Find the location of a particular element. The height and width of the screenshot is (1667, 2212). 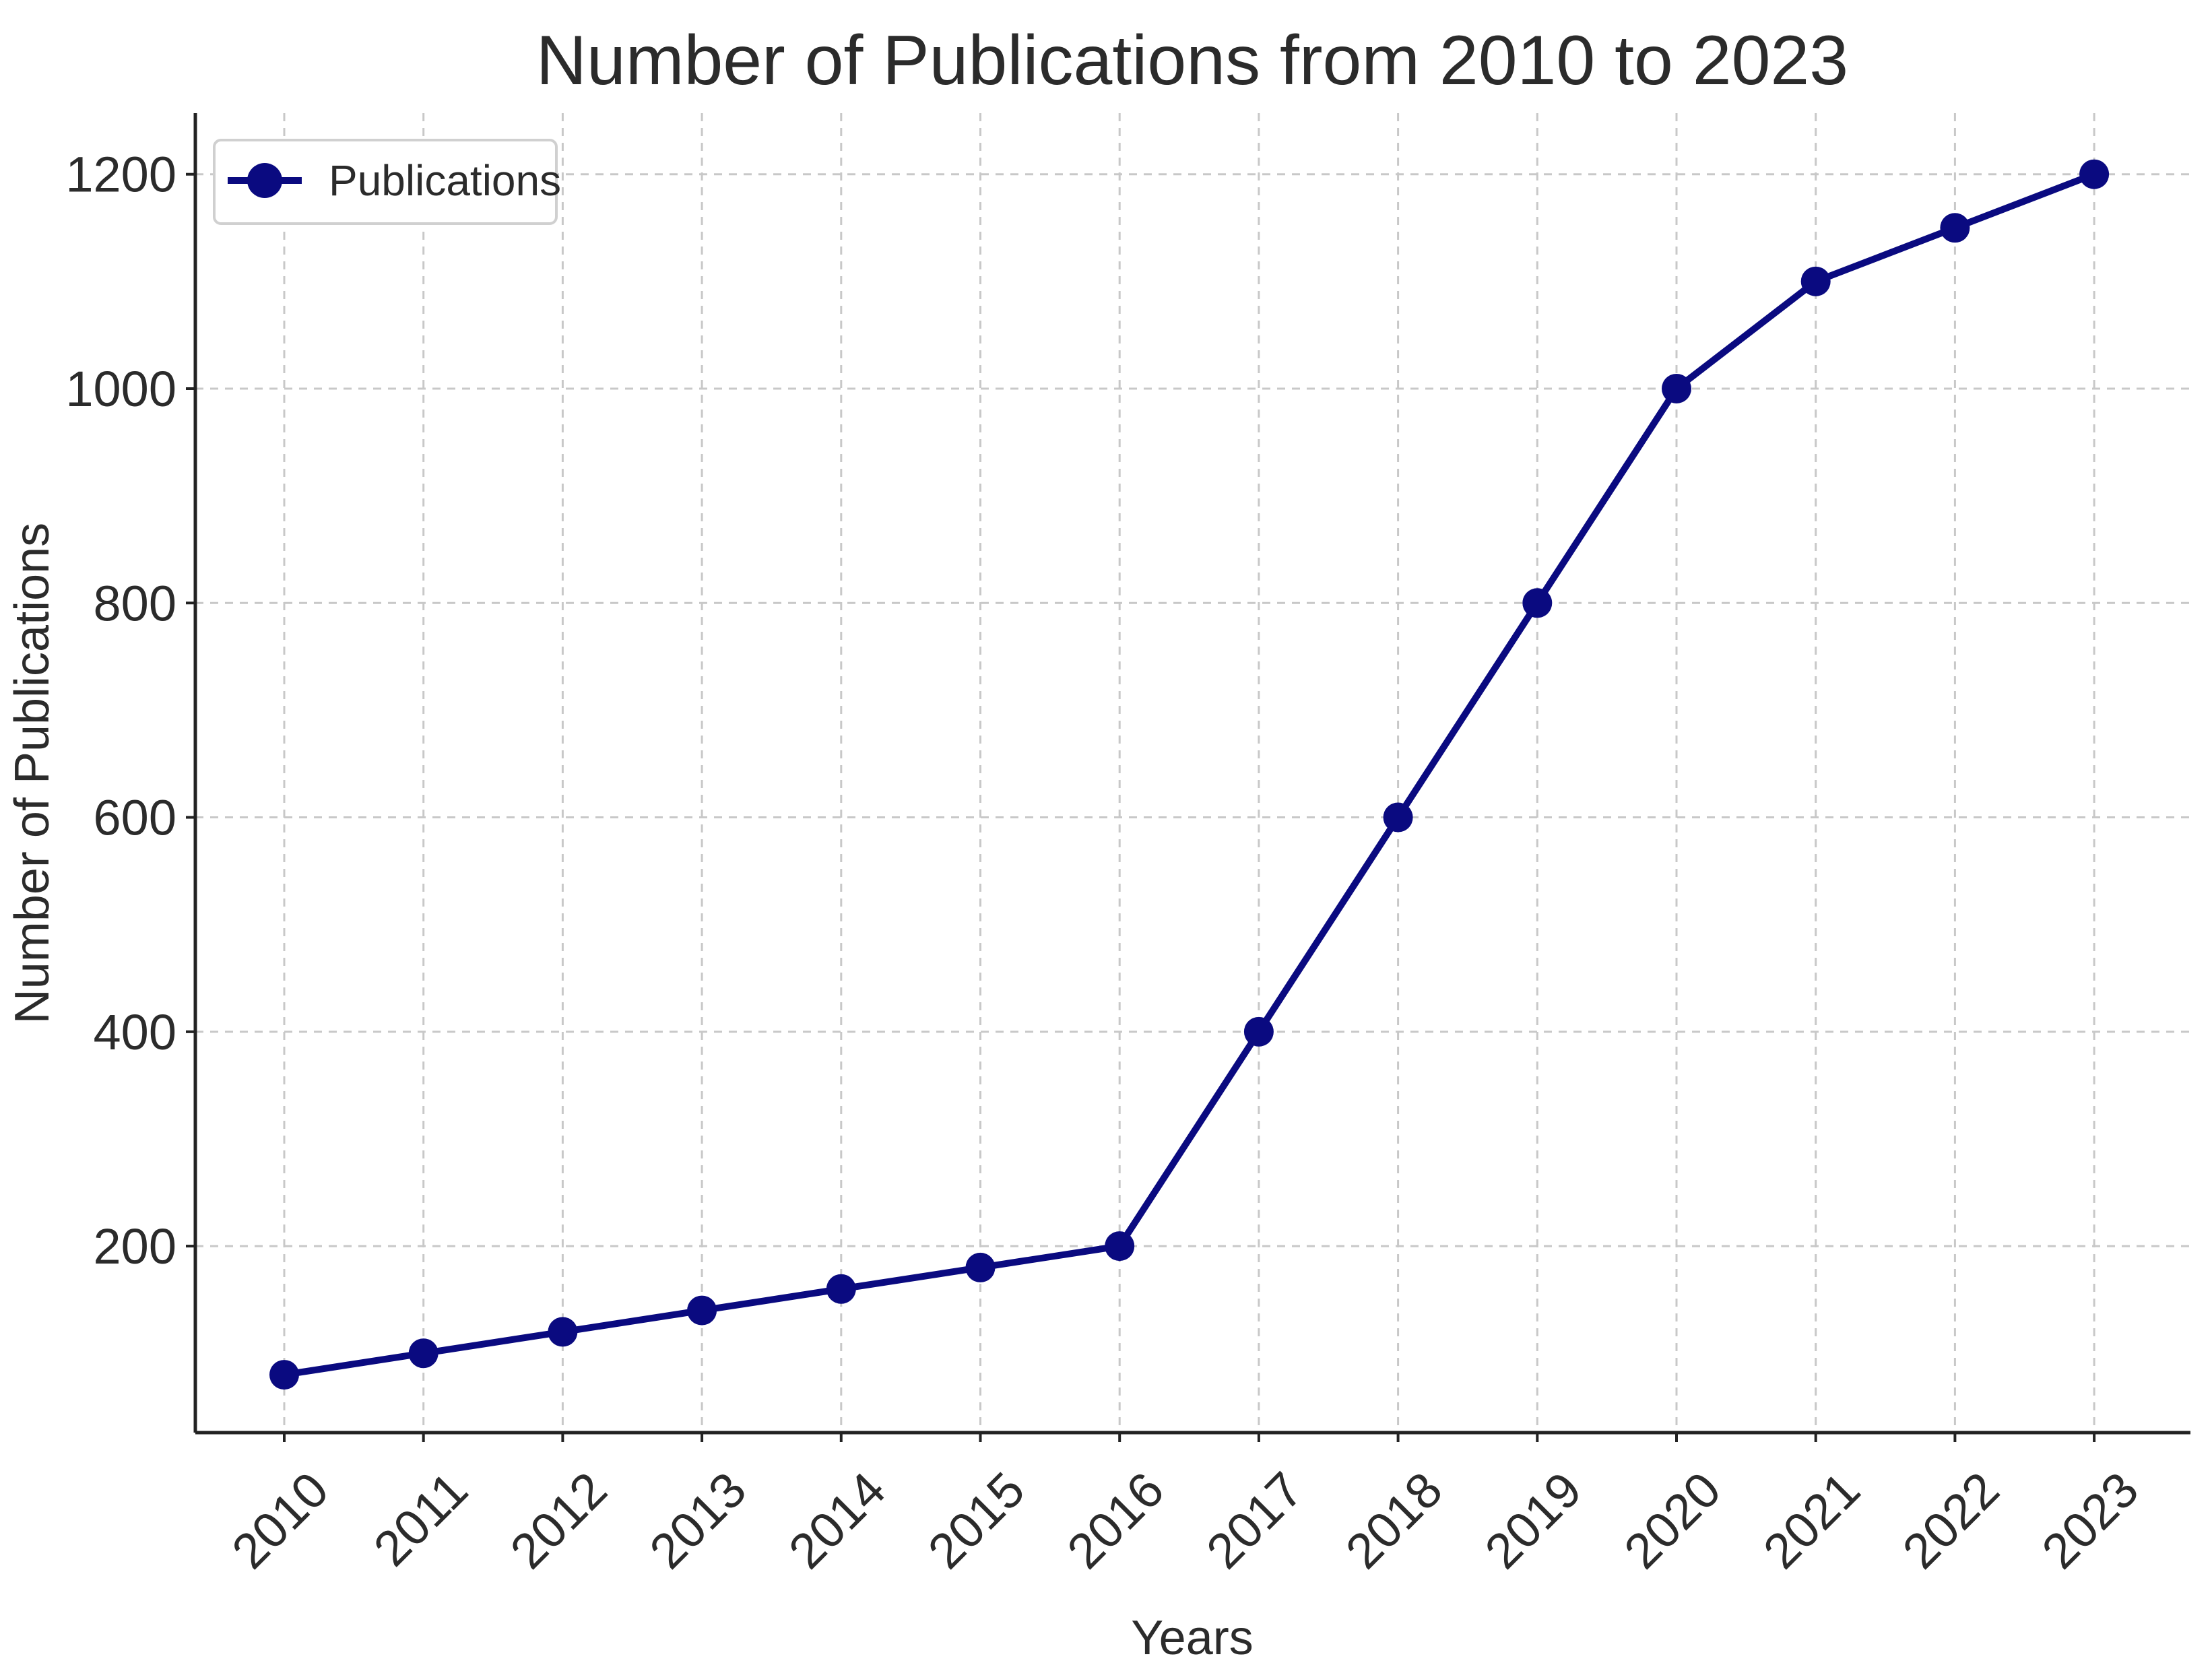

y-tick-label: 1200 is located at coordinates (120, 175).